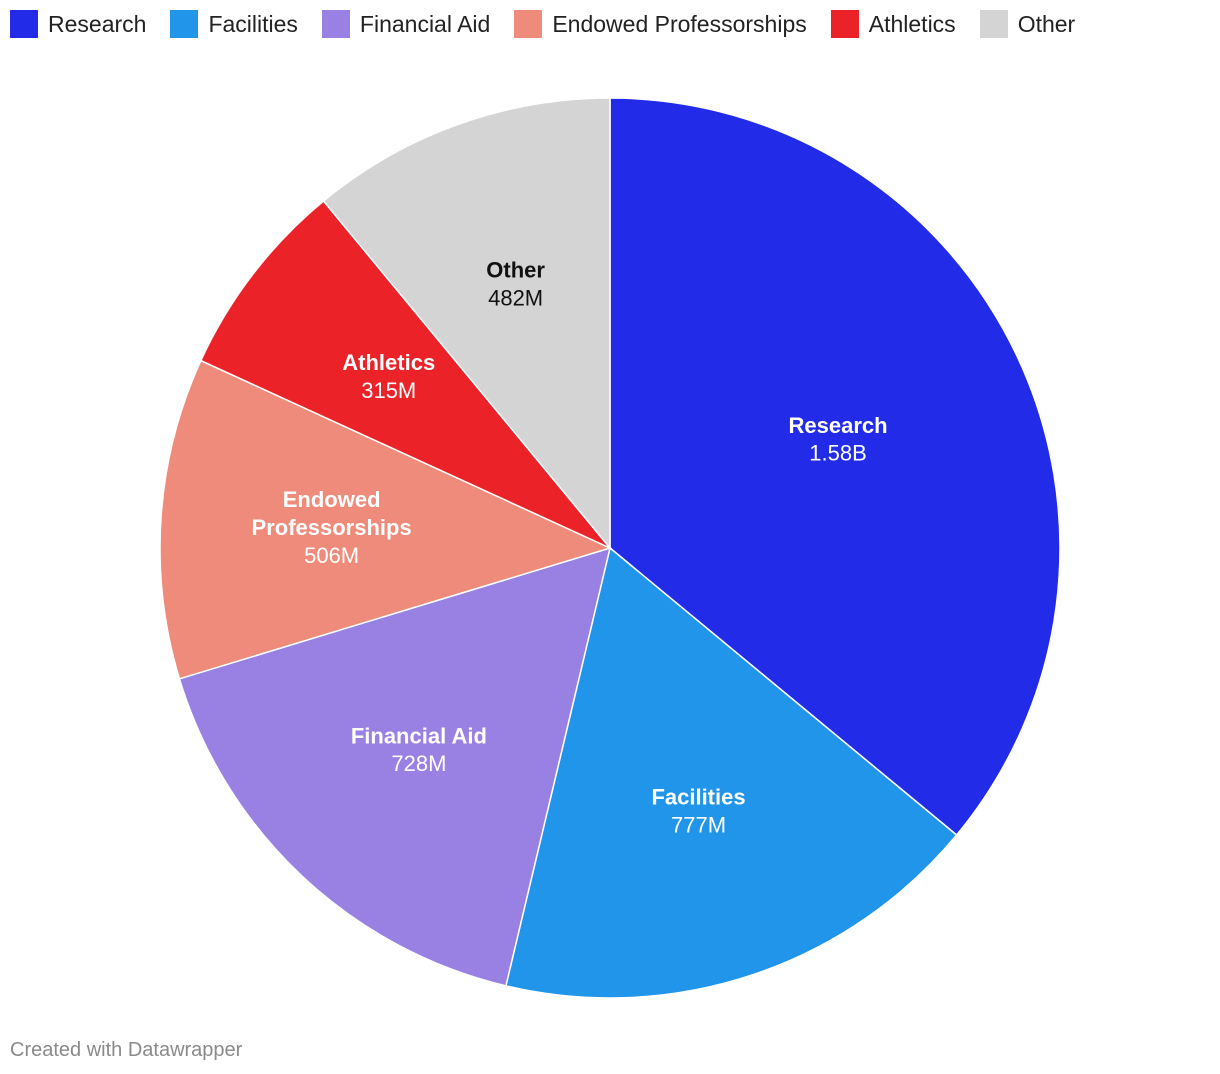 This screenshot has height=1074, width=1220. I want to click on pie-slice-other, so click(466, 324).